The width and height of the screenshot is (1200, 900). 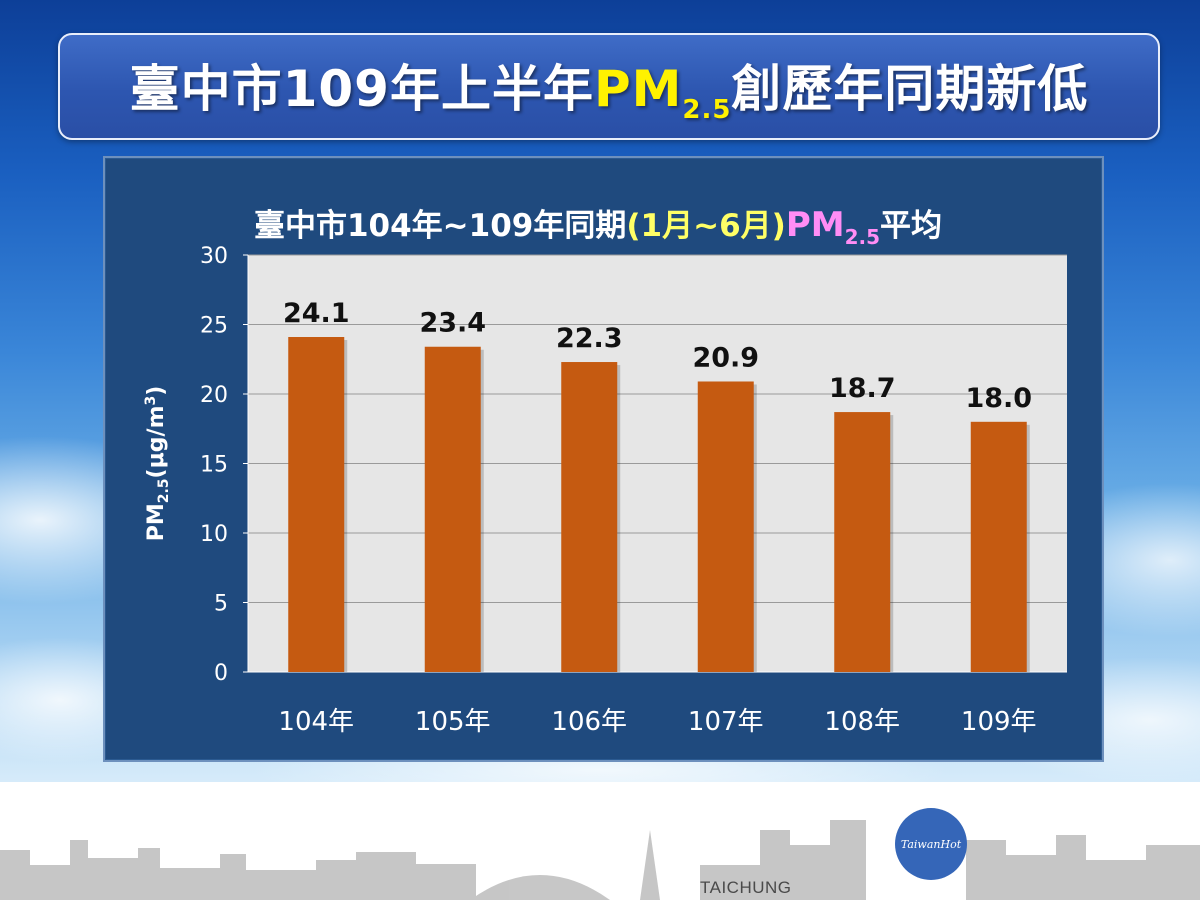 I want to click on chart-title-pm-sub: 2.5, so click(x=862, y=237).